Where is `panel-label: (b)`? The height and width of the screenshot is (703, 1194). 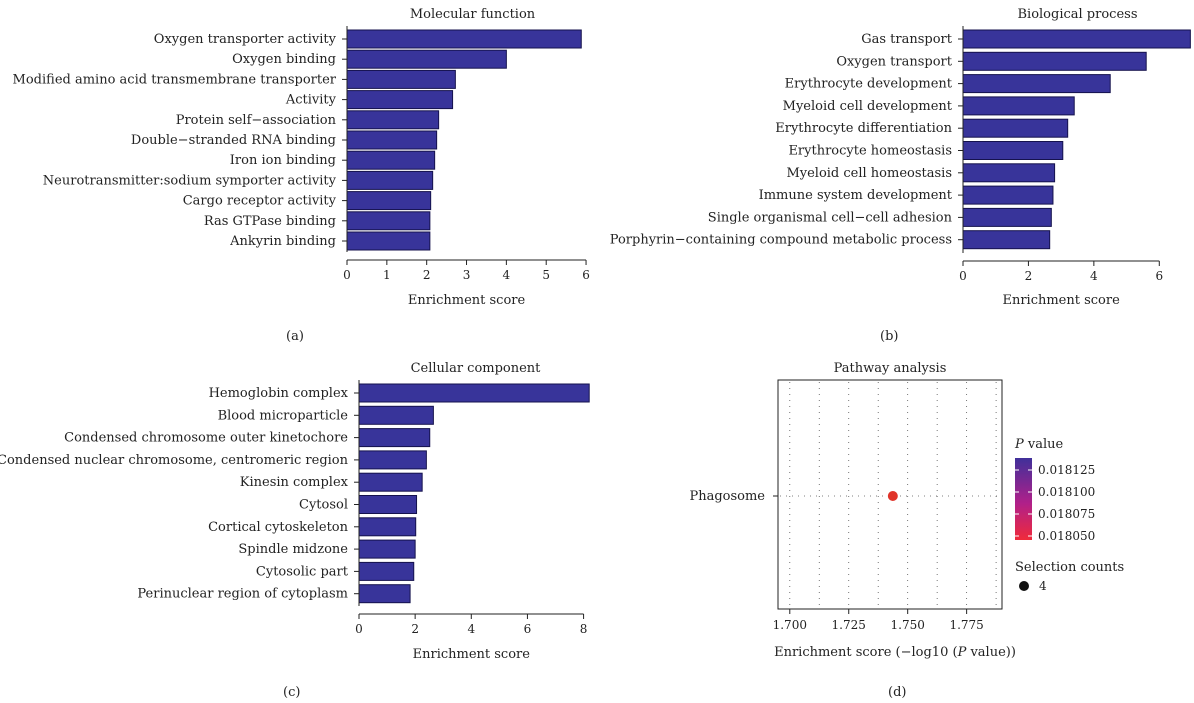
panel-label: (b) is located at coordinates (889, 336).